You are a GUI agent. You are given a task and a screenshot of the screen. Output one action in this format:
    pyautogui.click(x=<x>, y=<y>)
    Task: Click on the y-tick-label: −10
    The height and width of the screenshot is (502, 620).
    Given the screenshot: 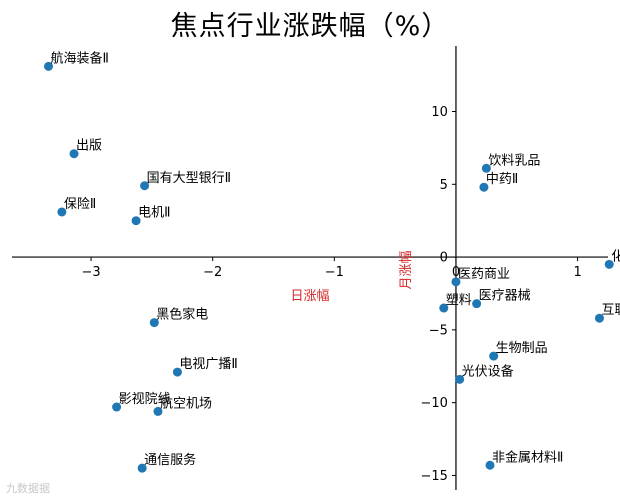 What is the action you would take?
    pyautogui.click(x=434, y=403)
    